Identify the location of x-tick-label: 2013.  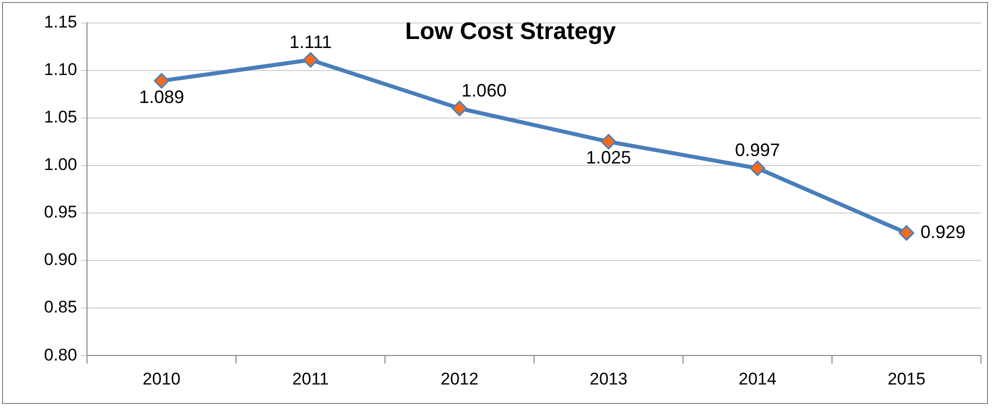
(609, 378).